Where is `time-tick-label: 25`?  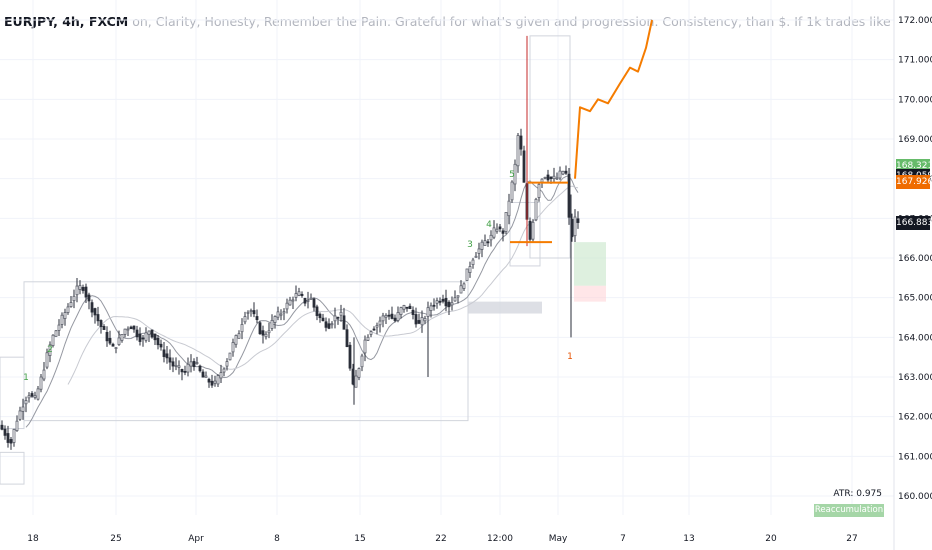 time-tick-label: 25 is located at coordinates (115, 539).